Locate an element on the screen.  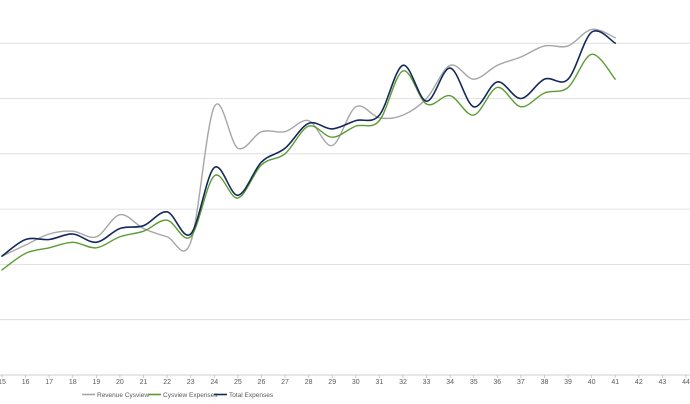
x-tick-label: 20 is located at coordinates (120, 382).